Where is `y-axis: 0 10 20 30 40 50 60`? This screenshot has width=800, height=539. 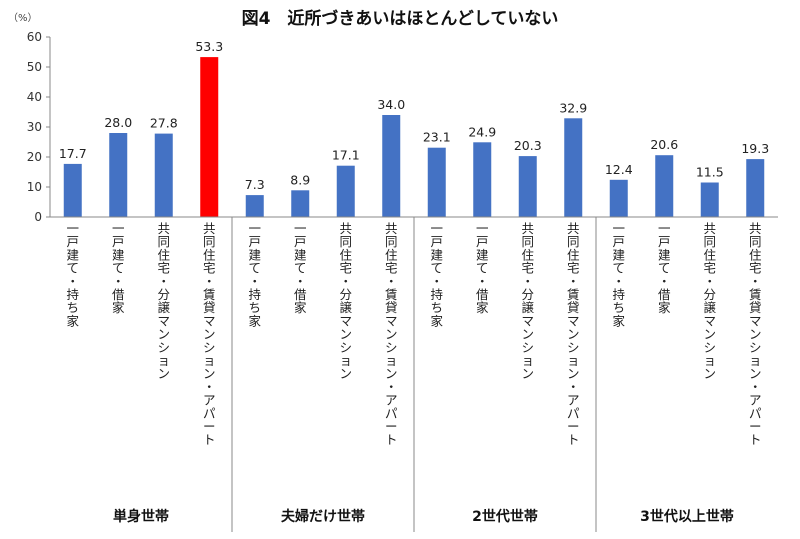 y-axis: 0 10 20 30 40 50 60 is located at coordinates (39, 127).